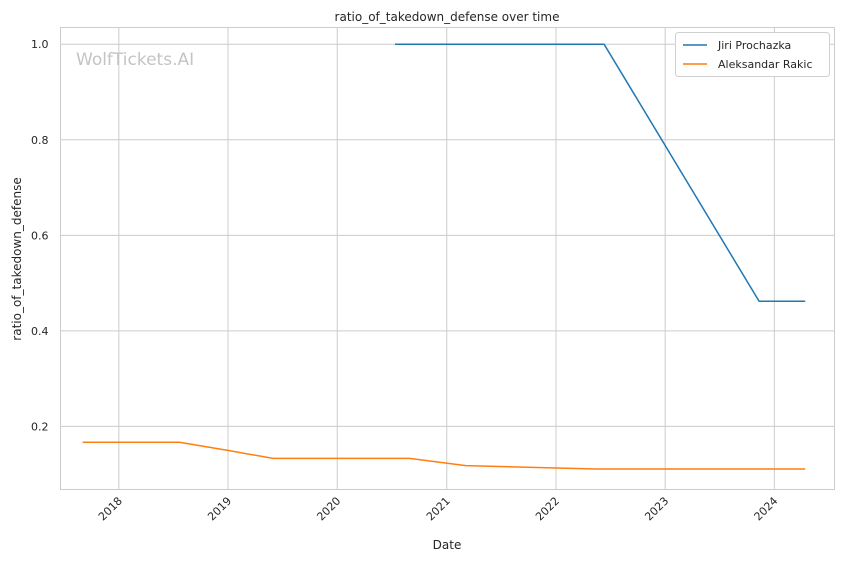 The width and height of the screenshot is (844, 561). Describe the element at coordinates (447, 17) in the screenshot. I see `chart-title: ratio_of_takedown_defense over time` at that location.